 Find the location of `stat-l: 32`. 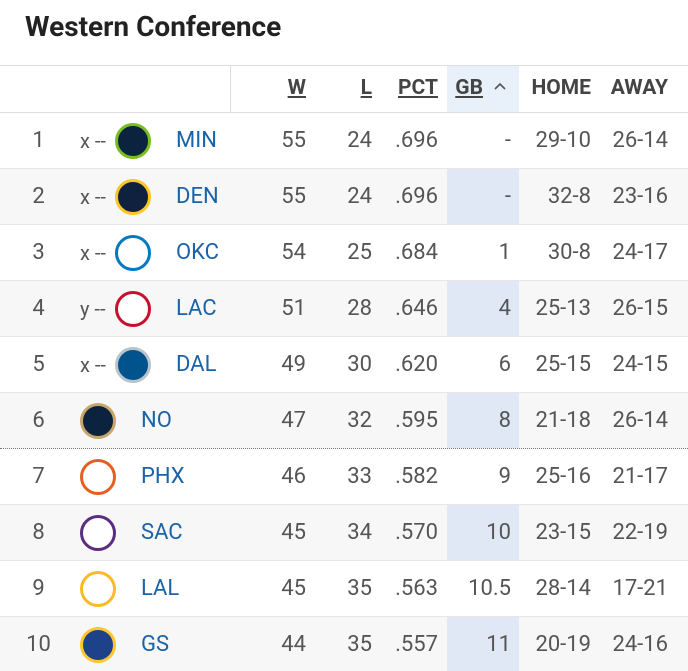

stat-l: 32 is located at coordinates (359, 420).